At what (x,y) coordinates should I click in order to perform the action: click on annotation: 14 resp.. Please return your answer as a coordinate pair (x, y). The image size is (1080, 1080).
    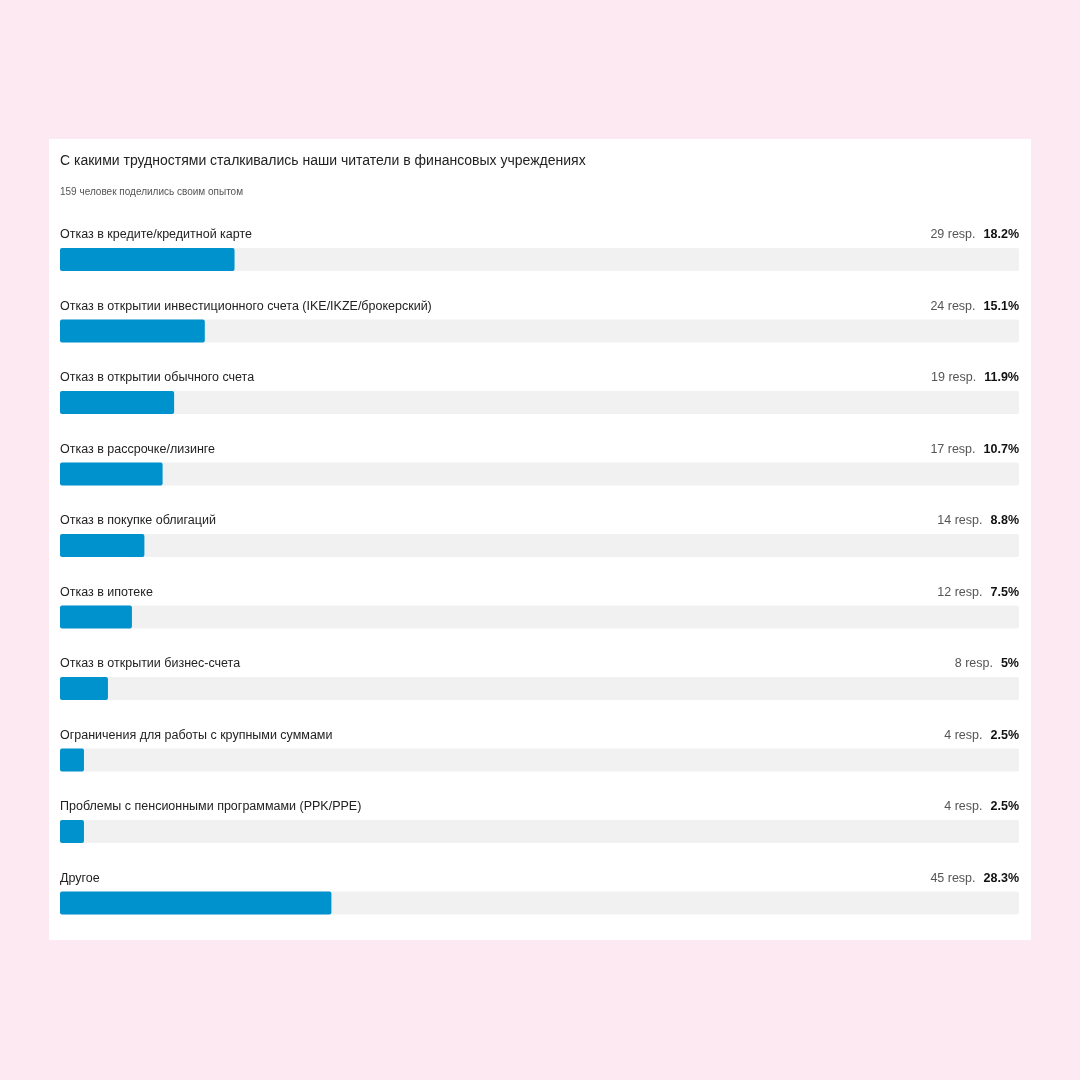
    Looking at the image, I should click on (960, 520).